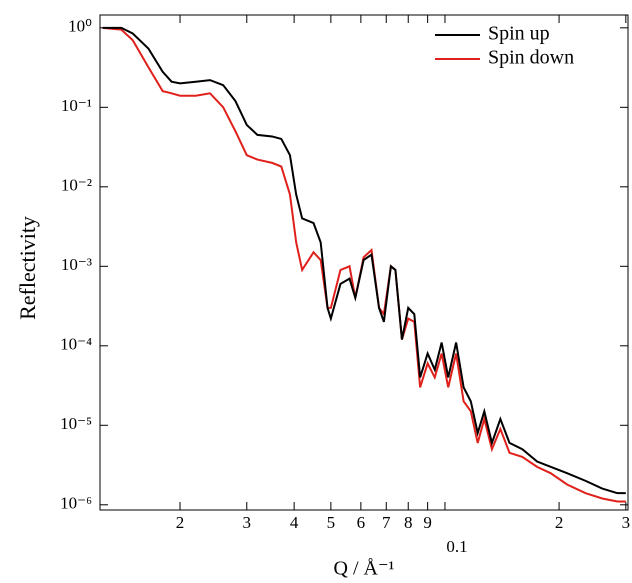 The height and width of the screenshot is (583, 632). I want to click on x-tick-label: 8, so click(408, 522).